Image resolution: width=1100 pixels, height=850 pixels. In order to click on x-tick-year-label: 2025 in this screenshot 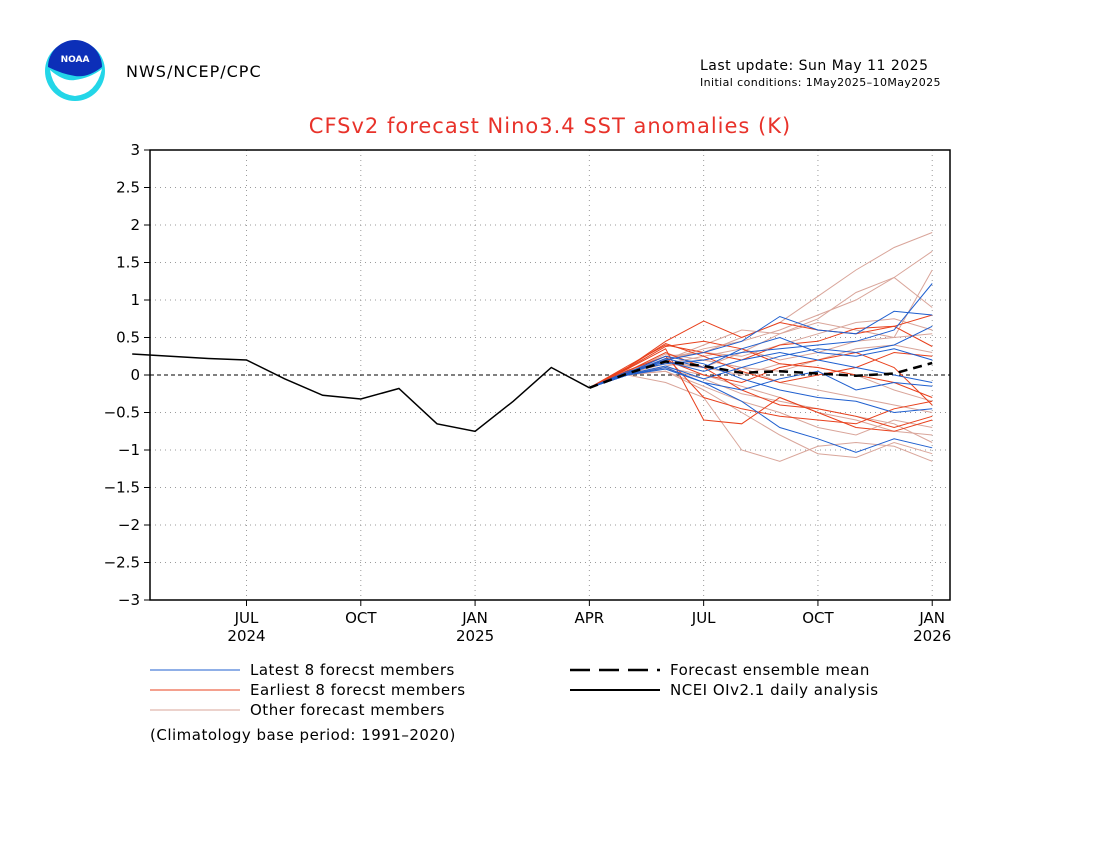, I will do `click(475, 636)`.